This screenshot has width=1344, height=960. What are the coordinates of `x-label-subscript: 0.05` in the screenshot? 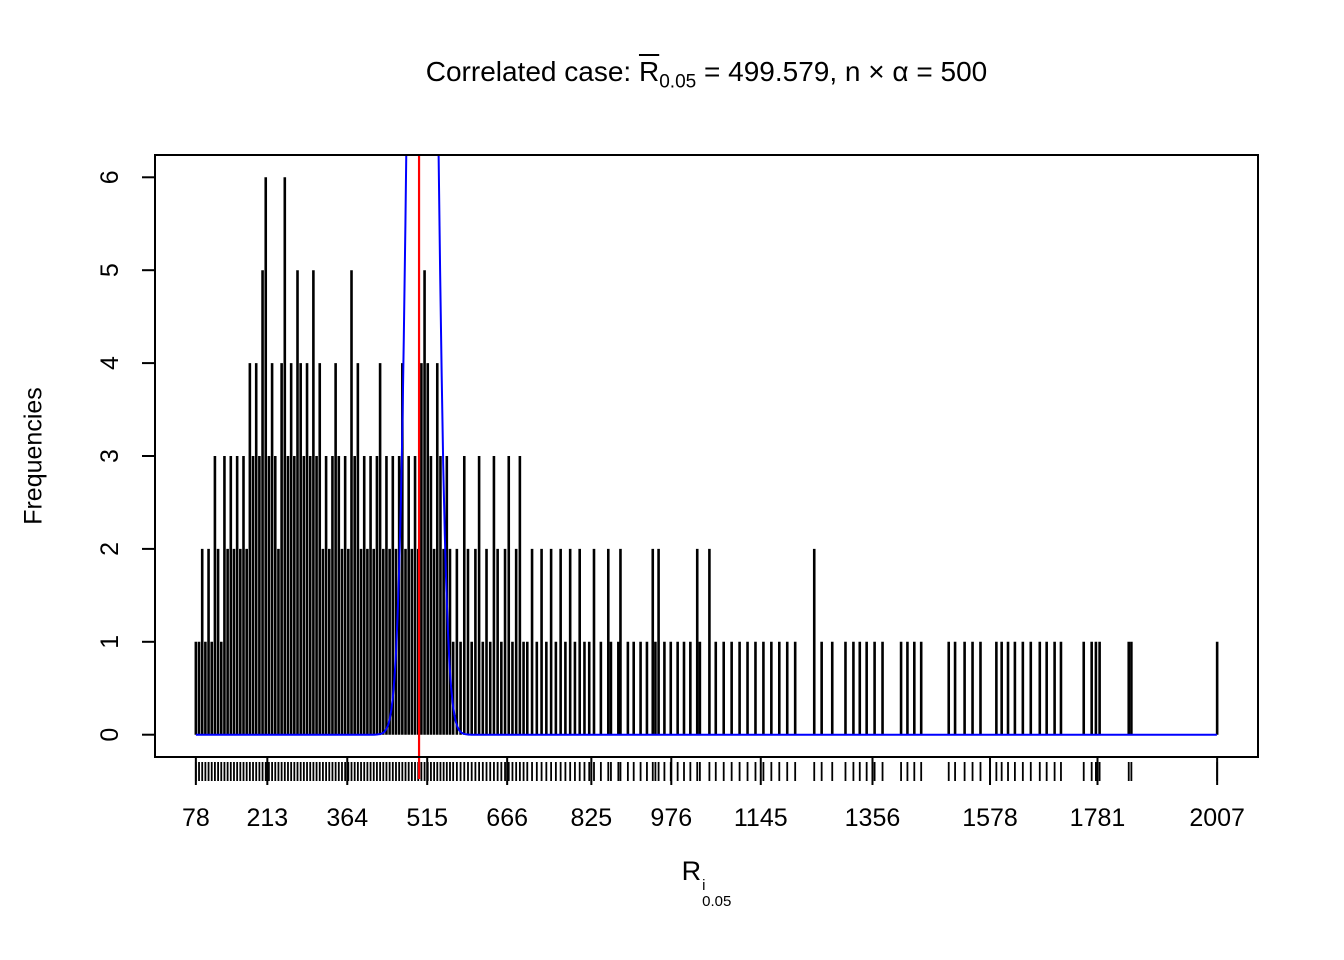 It's located at (717, 901).